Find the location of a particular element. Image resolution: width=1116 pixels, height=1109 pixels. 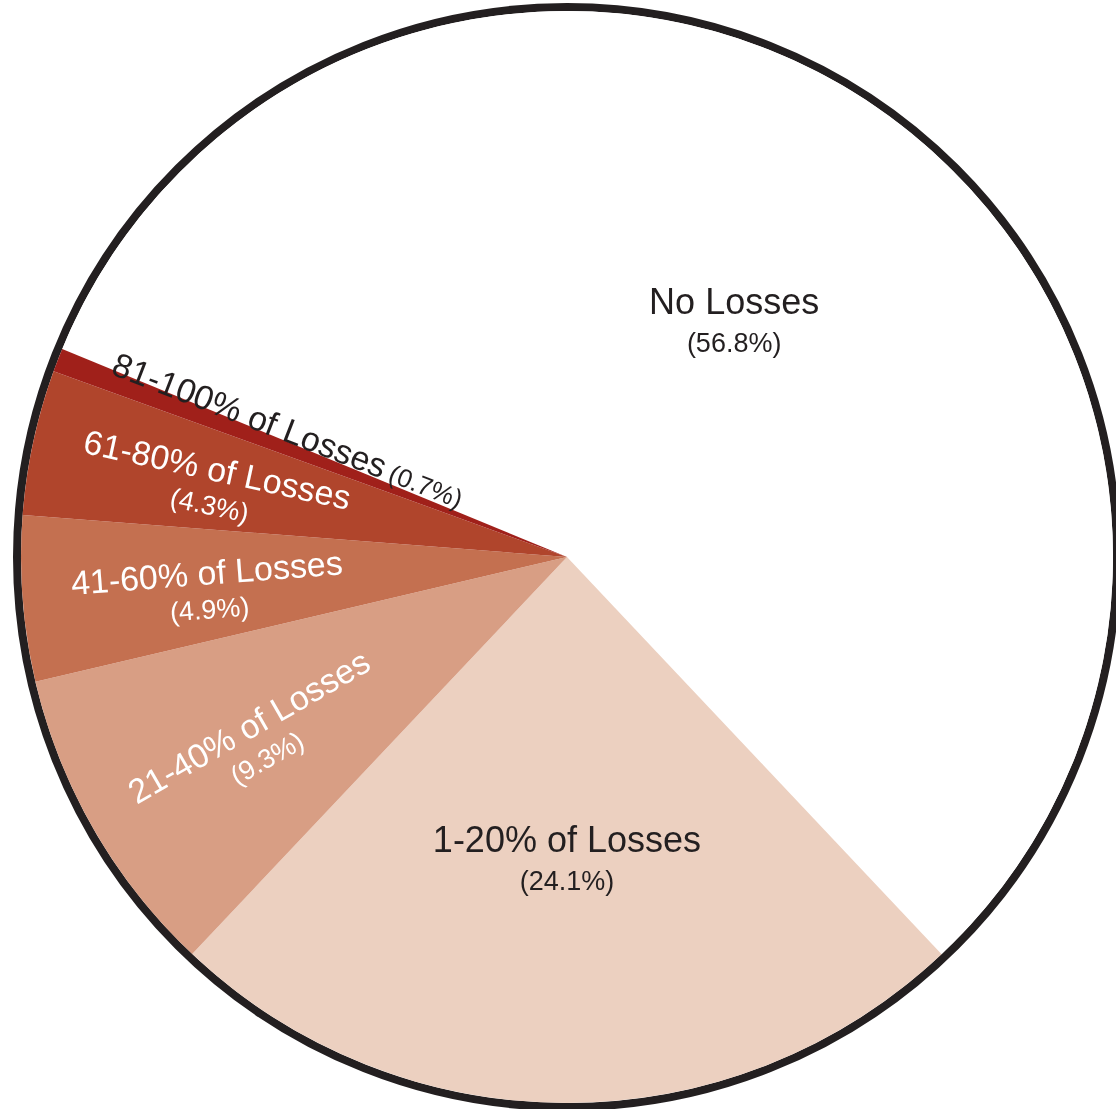

data-label: (4.9%) is located at coordinates (209, 609).